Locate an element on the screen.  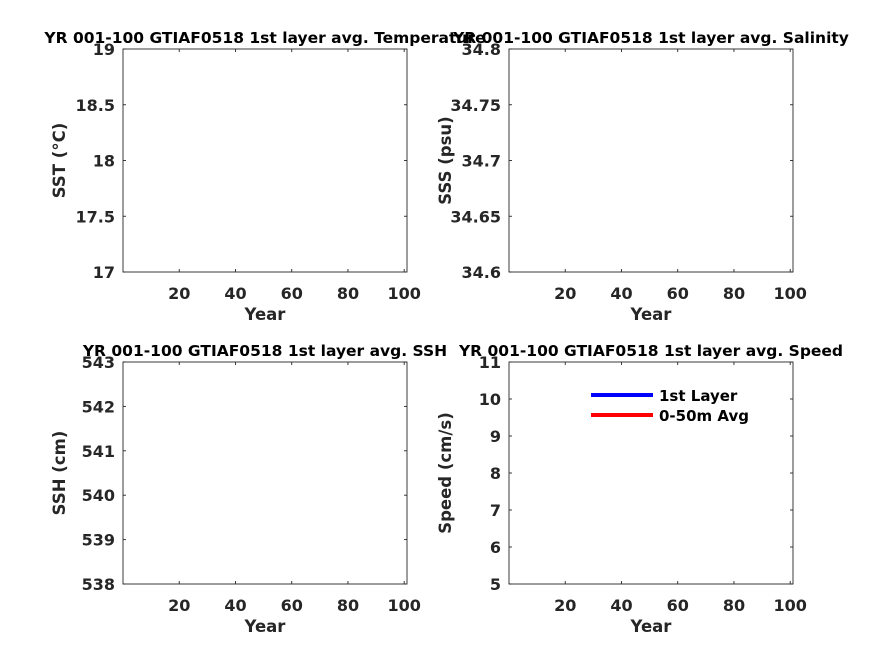
y-axis-label: SSH (cm) is located at coordinates (59, 473).